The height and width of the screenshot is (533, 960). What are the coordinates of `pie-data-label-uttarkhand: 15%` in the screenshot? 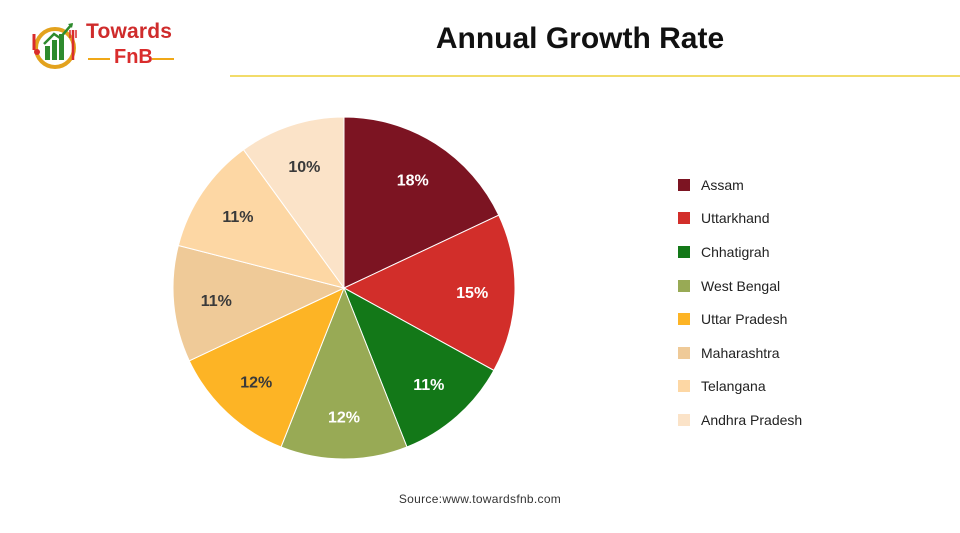 It's located at (472, 293).